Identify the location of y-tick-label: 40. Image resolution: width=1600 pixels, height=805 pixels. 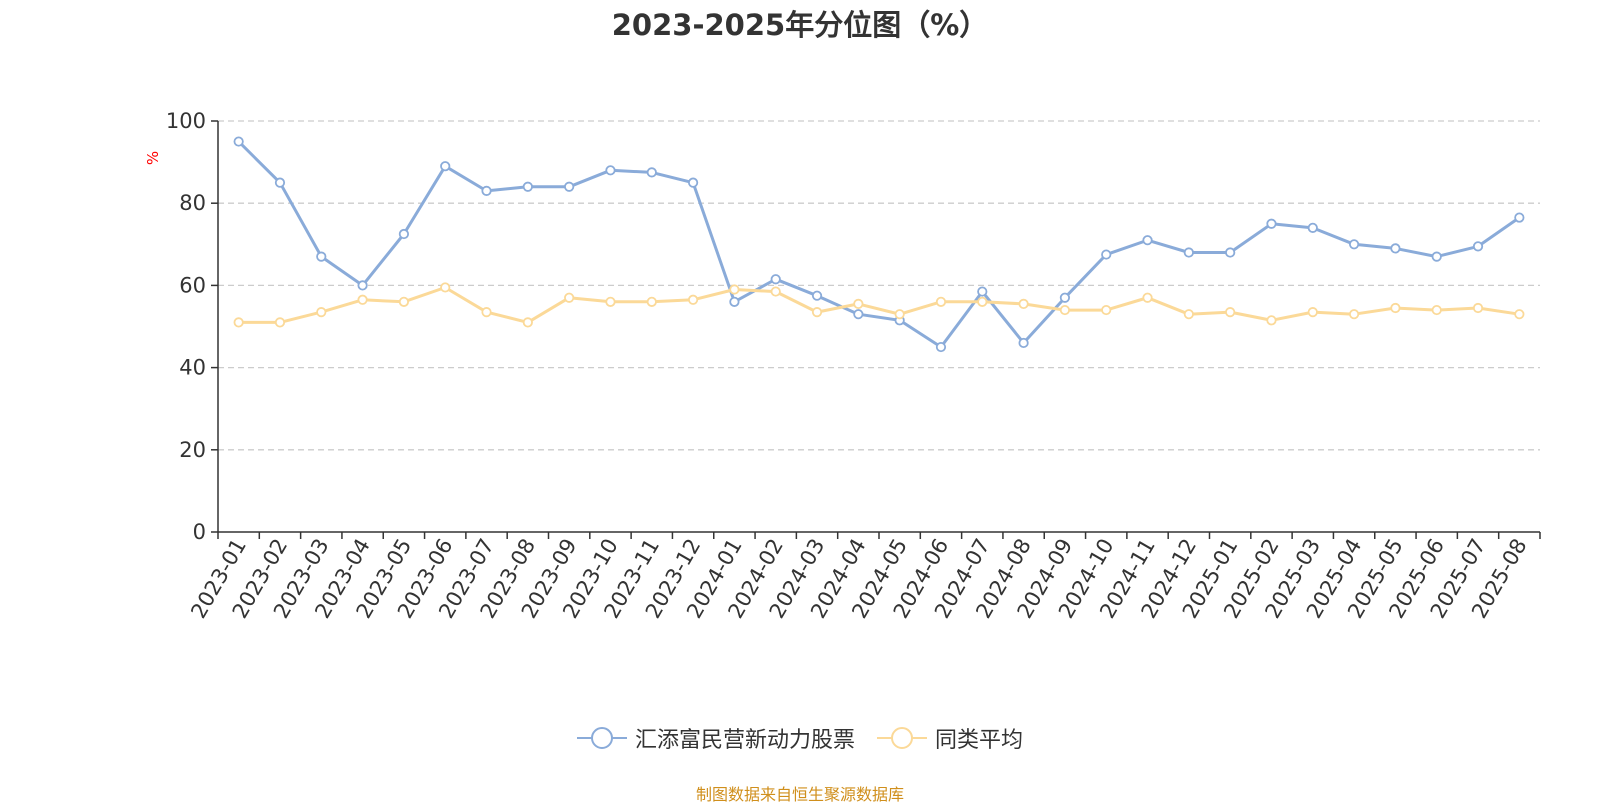
(192, 368).